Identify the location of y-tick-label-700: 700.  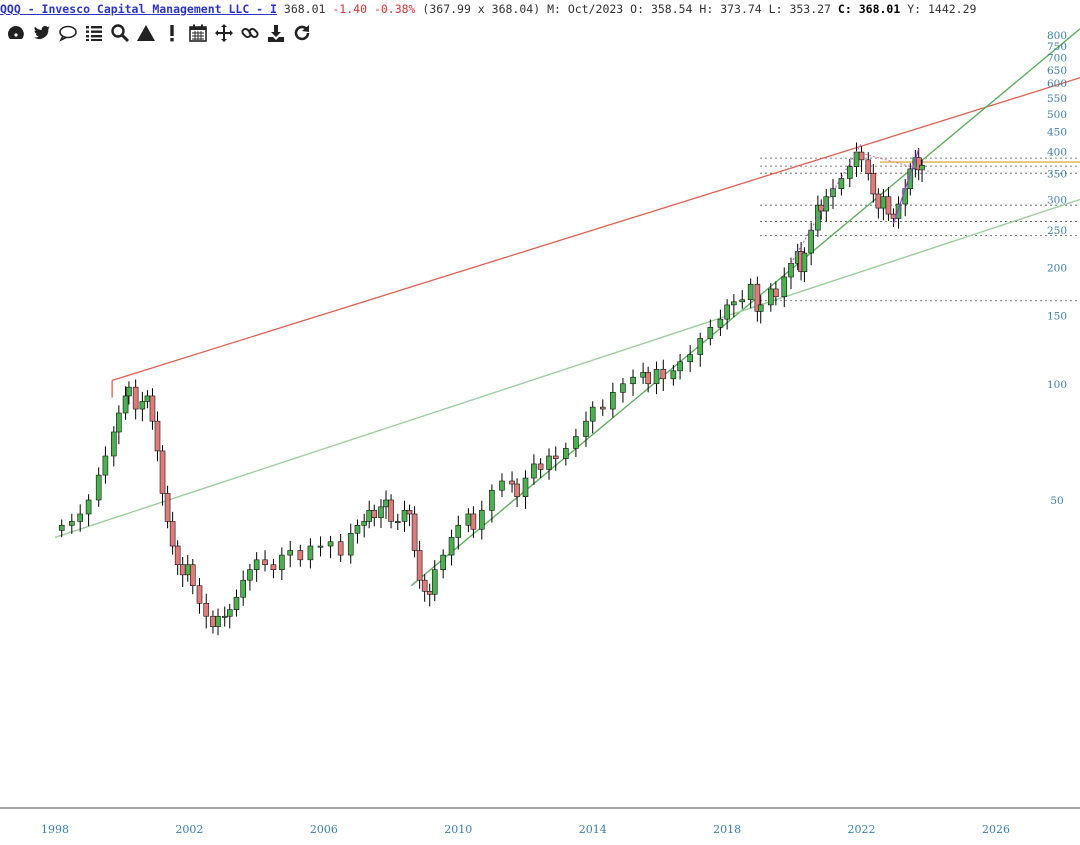
(1057, 58).